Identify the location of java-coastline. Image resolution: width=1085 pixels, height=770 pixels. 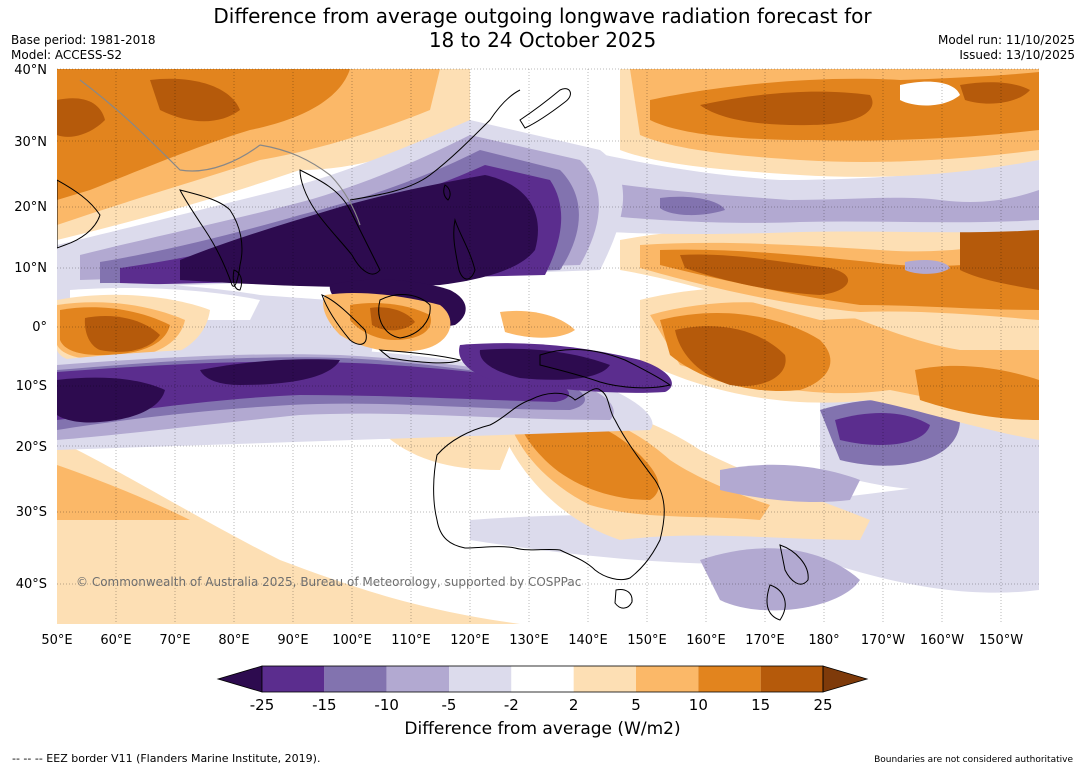
(420, 356).